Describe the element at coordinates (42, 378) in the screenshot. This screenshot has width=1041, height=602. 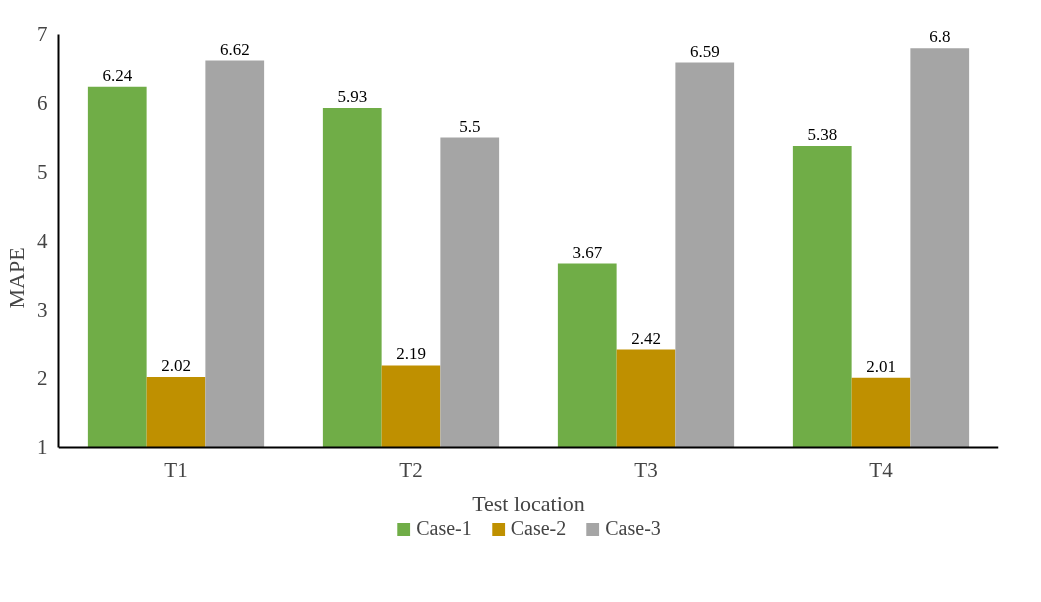
I see `y-tick-label: 2` at that location.